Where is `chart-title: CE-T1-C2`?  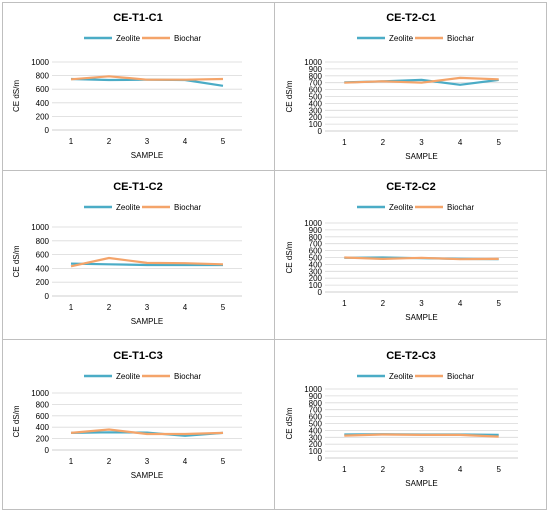 chart-title: CE-T1-C2 is located at coordinates (138, 187).